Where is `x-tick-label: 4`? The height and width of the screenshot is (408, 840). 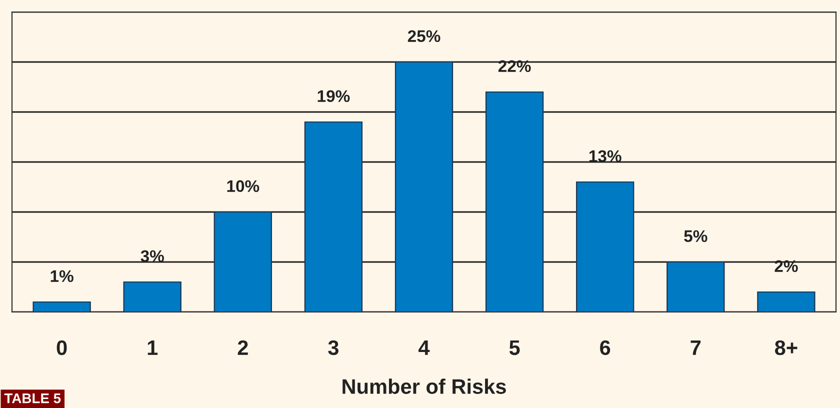
x-tick-label: 4 is located at coordinates (424, 347).